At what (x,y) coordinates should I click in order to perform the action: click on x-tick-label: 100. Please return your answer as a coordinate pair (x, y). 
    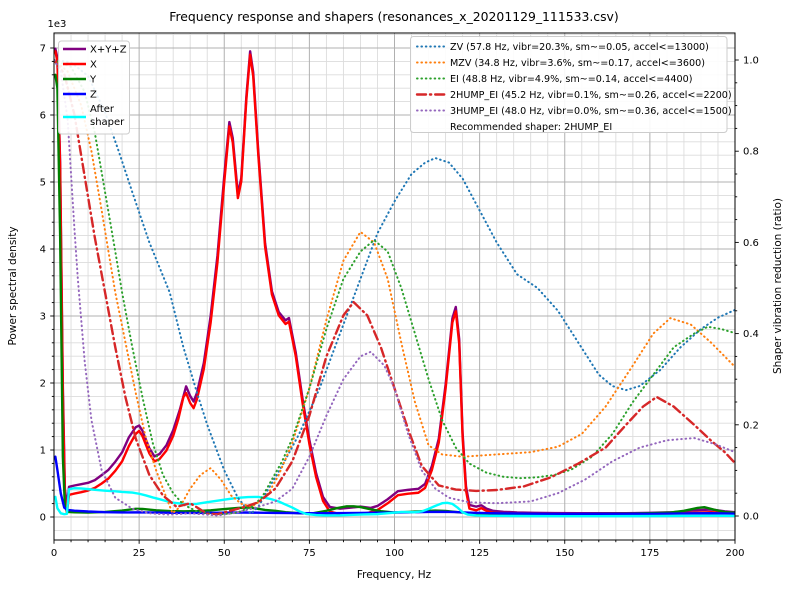
    Looking at the image, I should click on (394, 553).